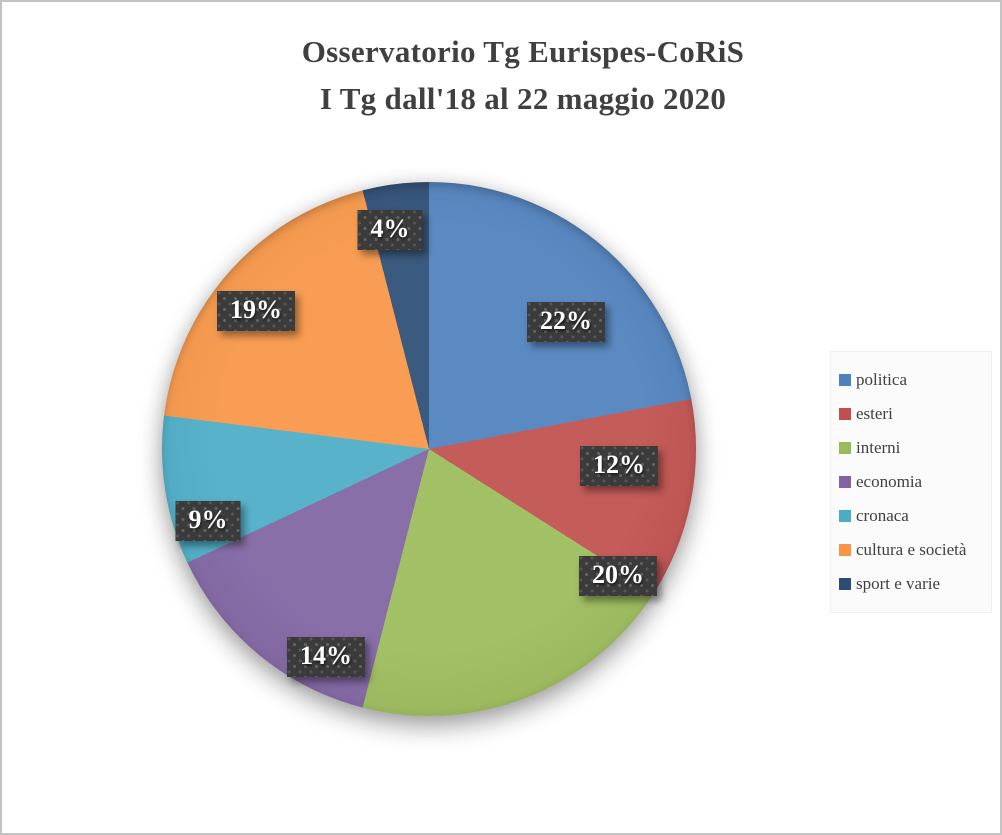 The image size is (1002, 835). I want to click on data-label-cultura-e-societ: 19%, so click(256, 311).